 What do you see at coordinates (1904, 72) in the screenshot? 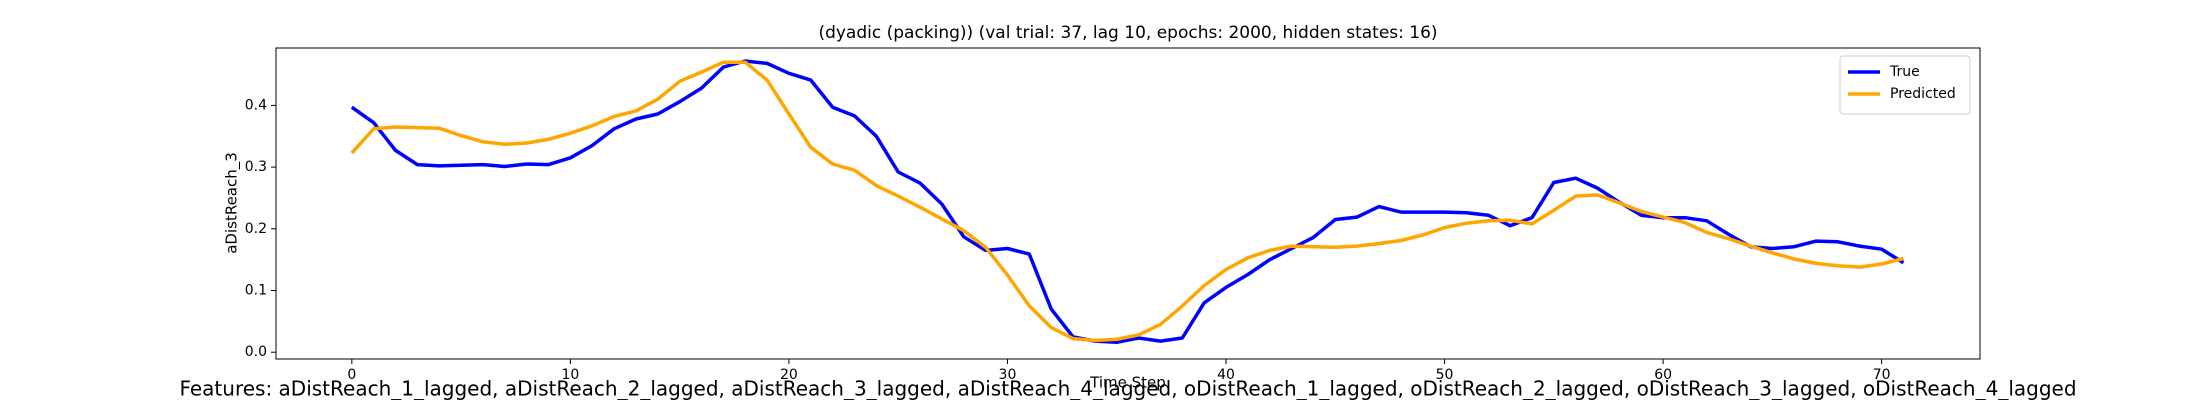
I see `legend-label: True` at bounding box center [1904, 72].